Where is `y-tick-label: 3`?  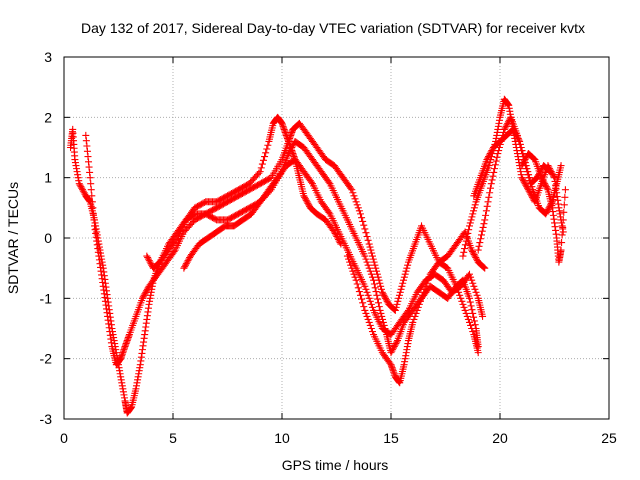
y-tick-label: 3 is located at coordinates (48, 57).